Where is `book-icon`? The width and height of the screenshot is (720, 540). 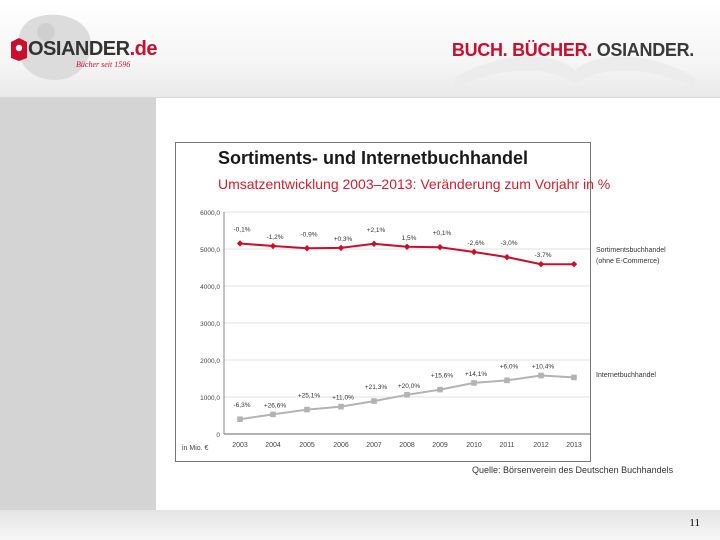 book-icon is located at coordinates (19, 49).